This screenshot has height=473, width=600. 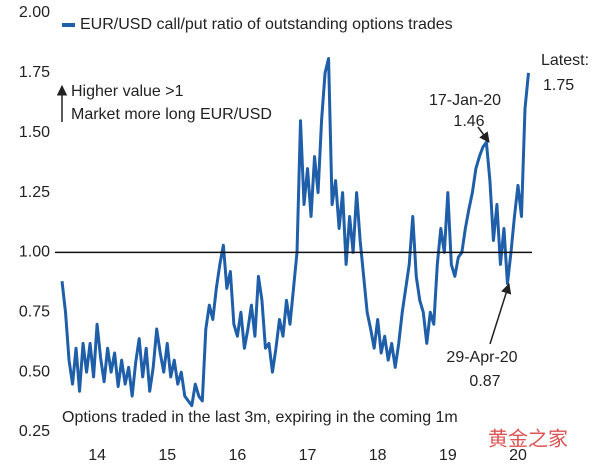 I want to click on annotation: 29-Apr-20, so click(x=481, y=357).